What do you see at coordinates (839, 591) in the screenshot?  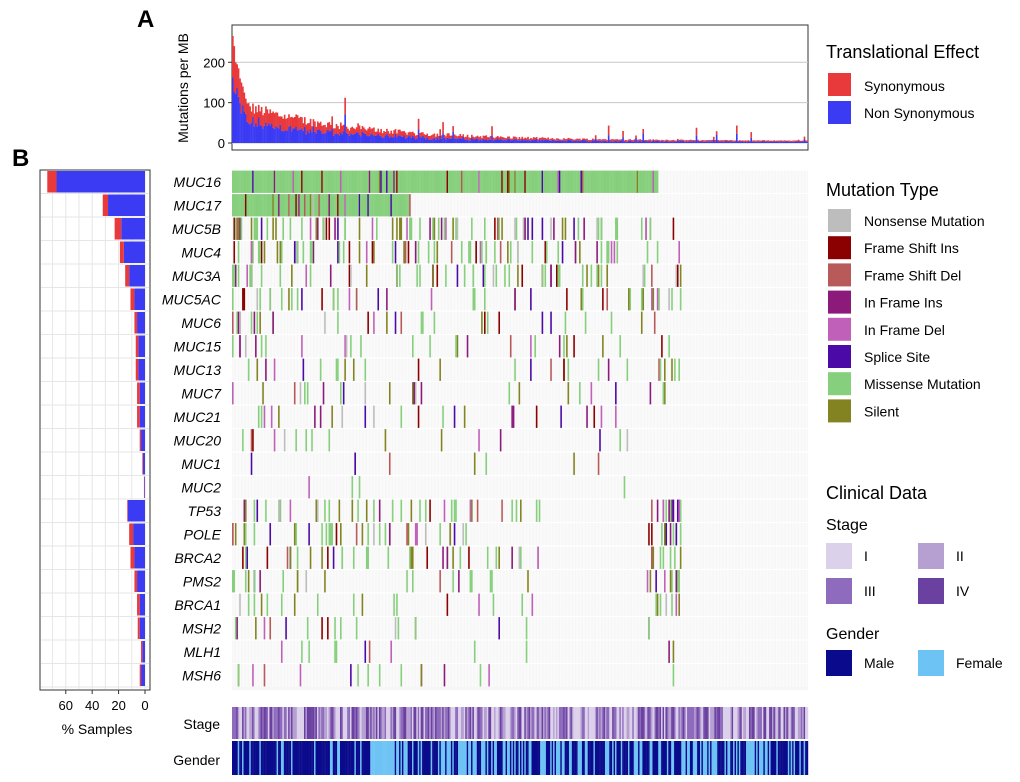 I see `legend-swatch-stage-iii` at bounding box center [839, 591].